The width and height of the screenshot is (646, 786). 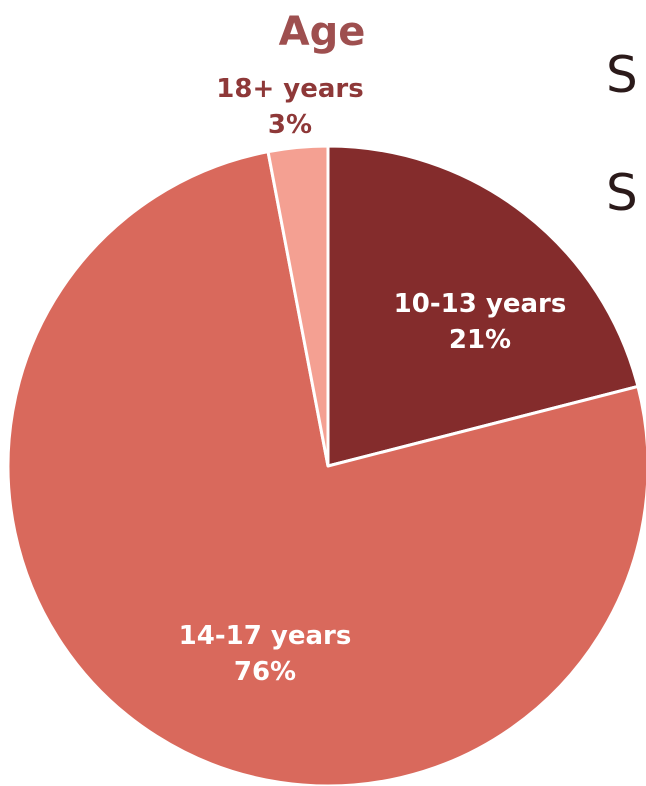 What do you see at coordinates (322, 32) in the screenshot?
I see `chart-title: Age` at bounding box center [322, 32].